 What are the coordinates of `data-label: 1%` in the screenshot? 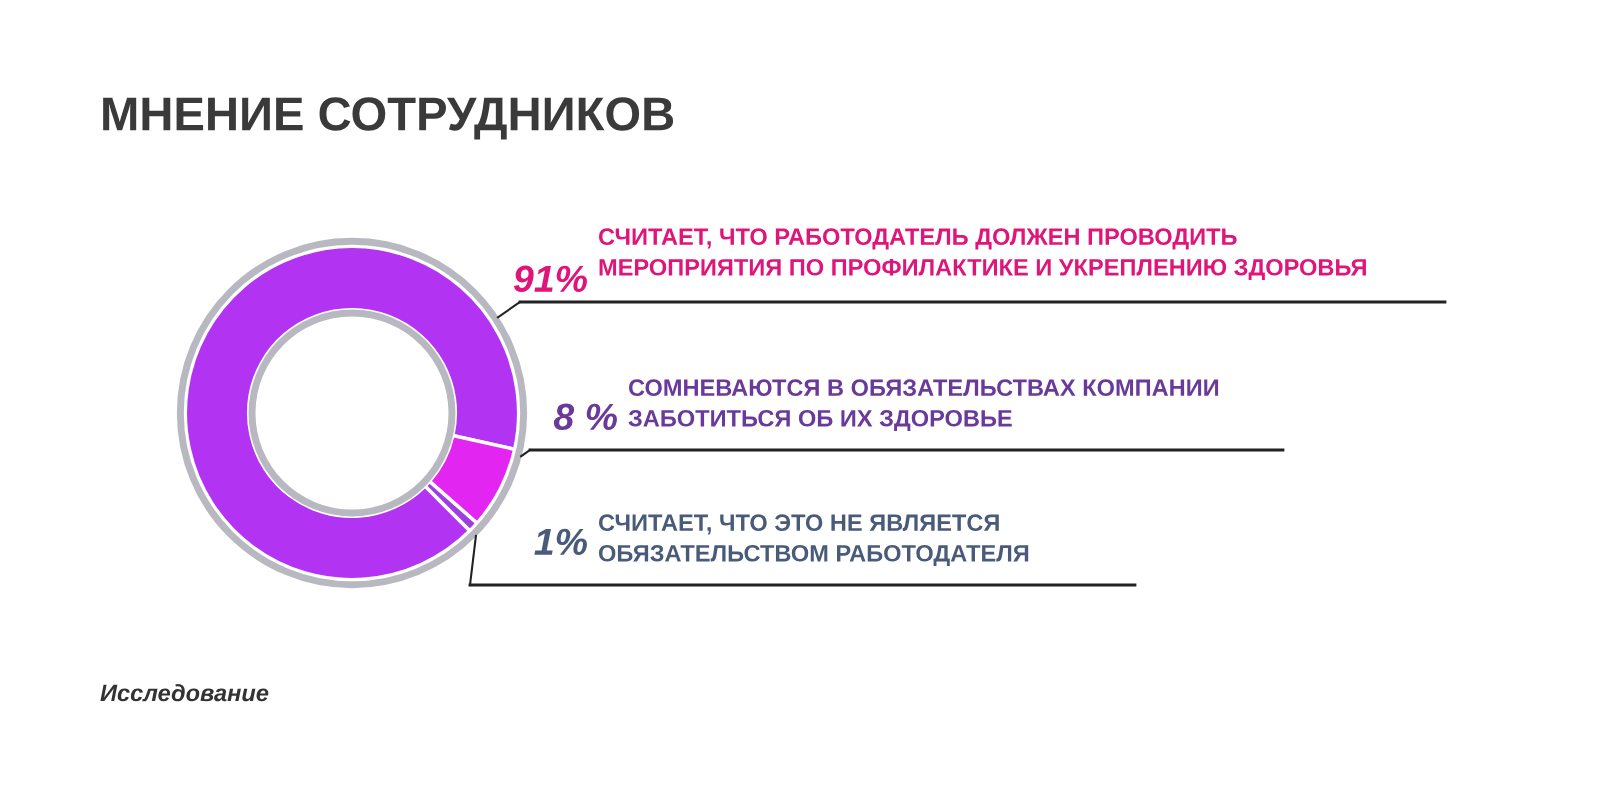 It's located at (560, 541).